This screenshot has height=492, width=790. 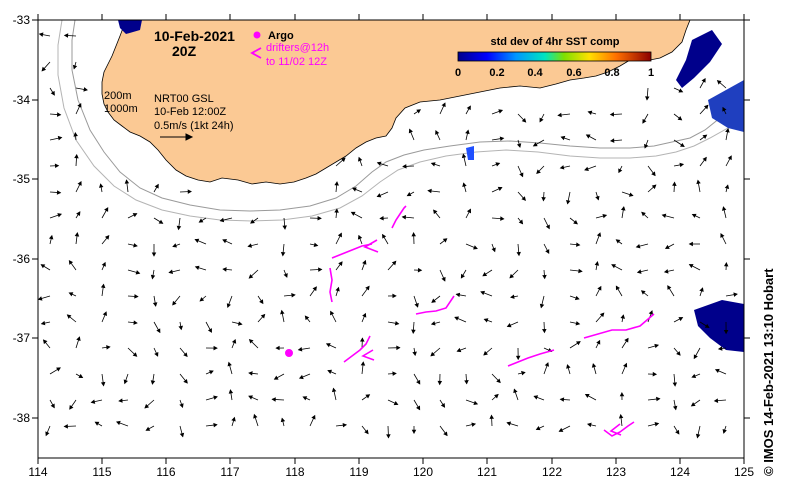 I want to click on map-date: 10-Feb-2021, so click(x=194, y=36).